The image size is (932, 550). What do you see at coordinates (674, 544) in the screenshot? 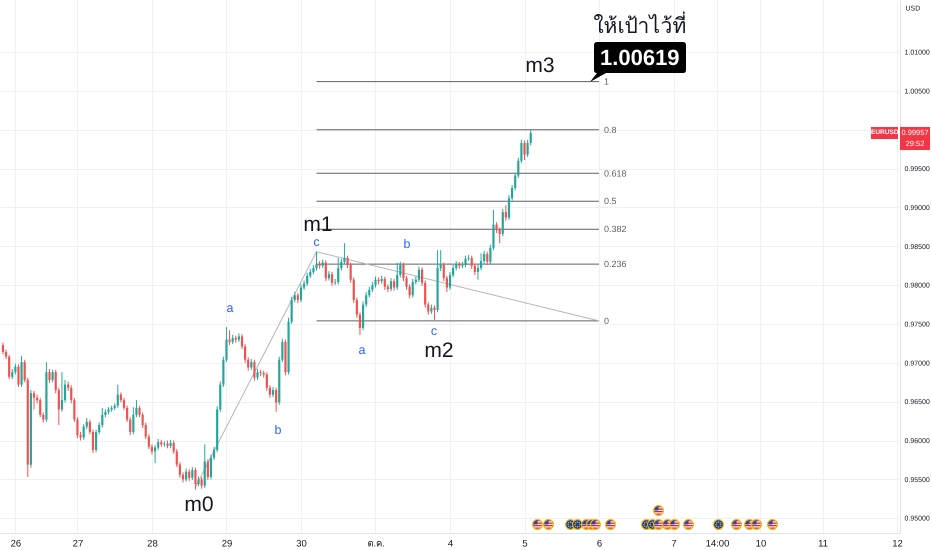
I see `x-tick-label: 7` at bounding box center [674, 544].